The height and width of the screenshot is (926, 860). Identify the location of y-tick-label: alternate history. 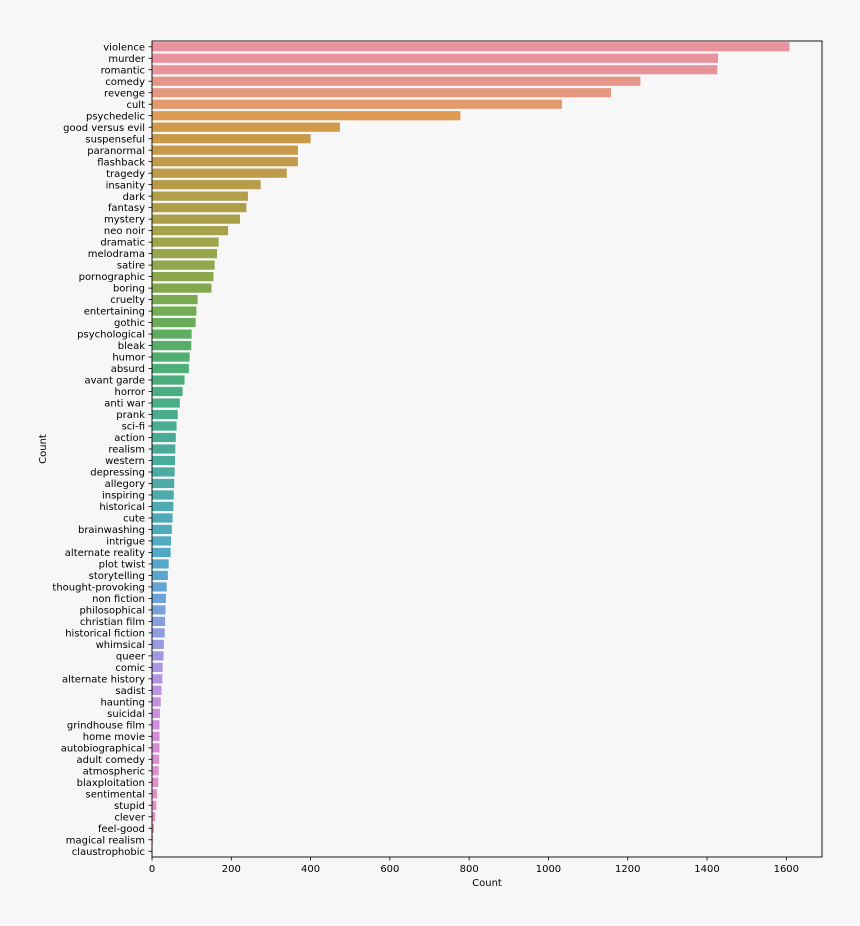
(103, 679).